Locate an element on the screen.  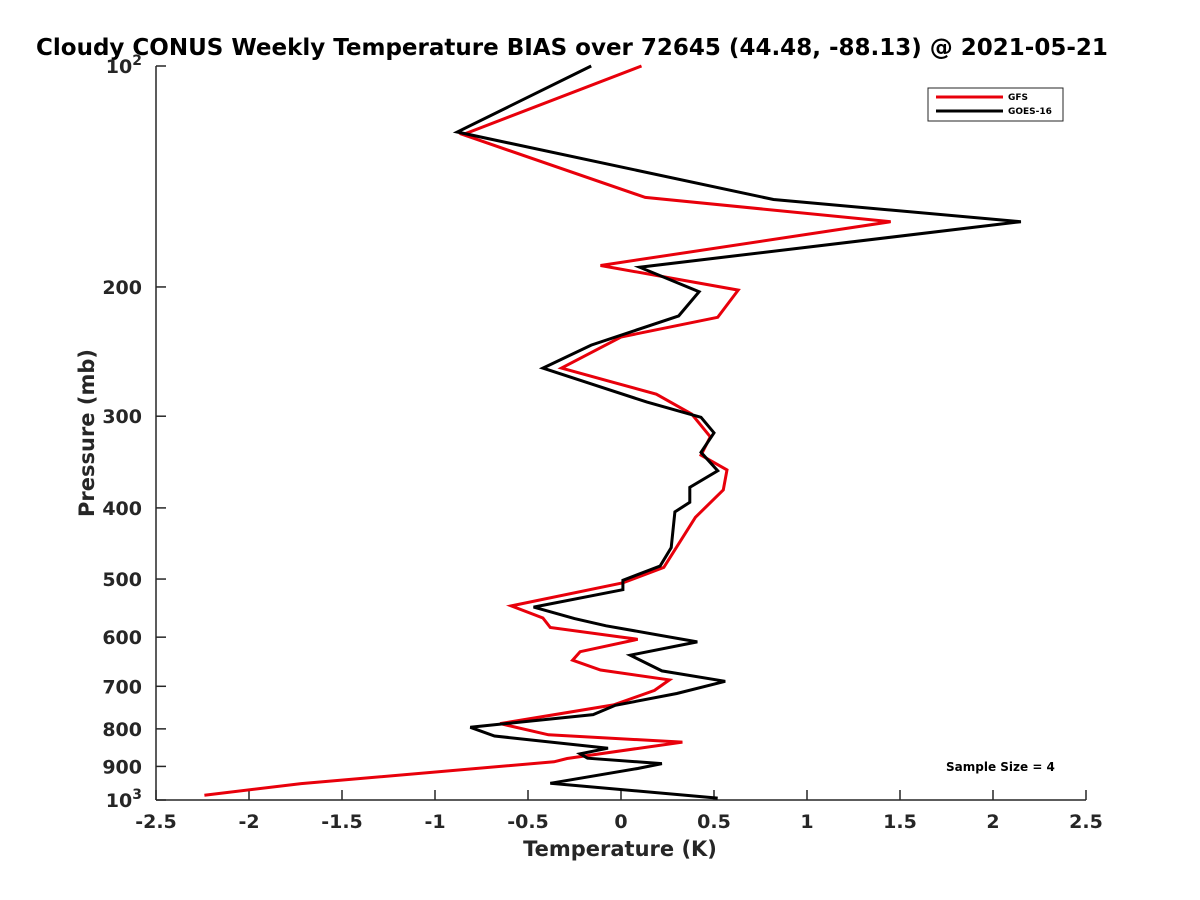
sample-size-annotation: Sample Size = 4 is located at coordinates (1000, 767).